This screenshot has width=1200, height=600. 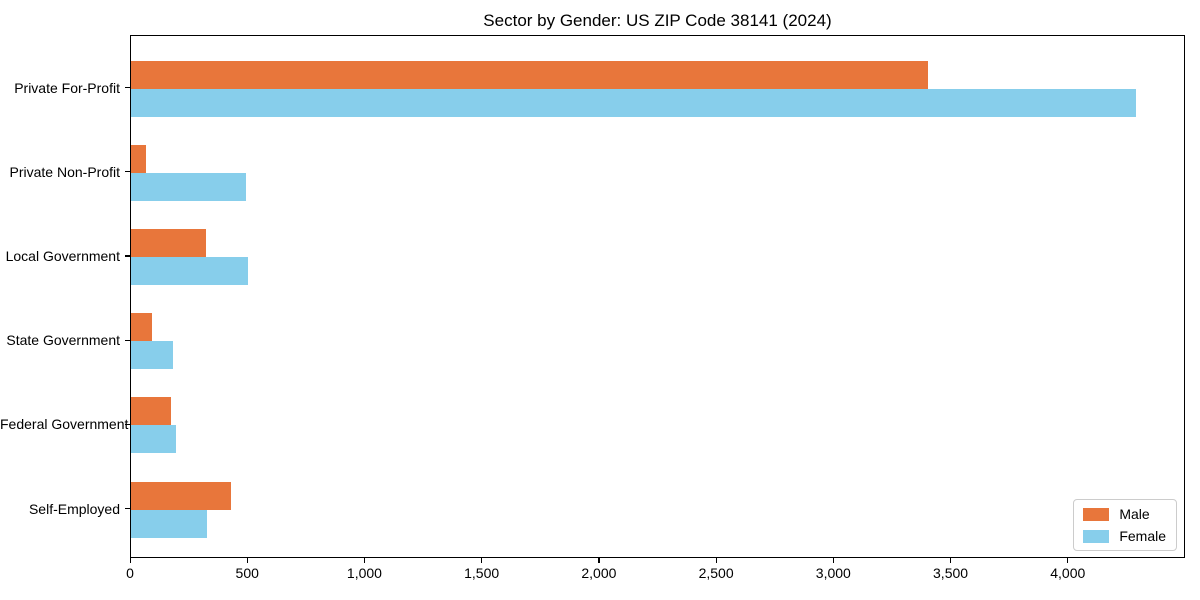 I want to click on x-tick-label-1000: 1,000, so click(x=364, y=573).